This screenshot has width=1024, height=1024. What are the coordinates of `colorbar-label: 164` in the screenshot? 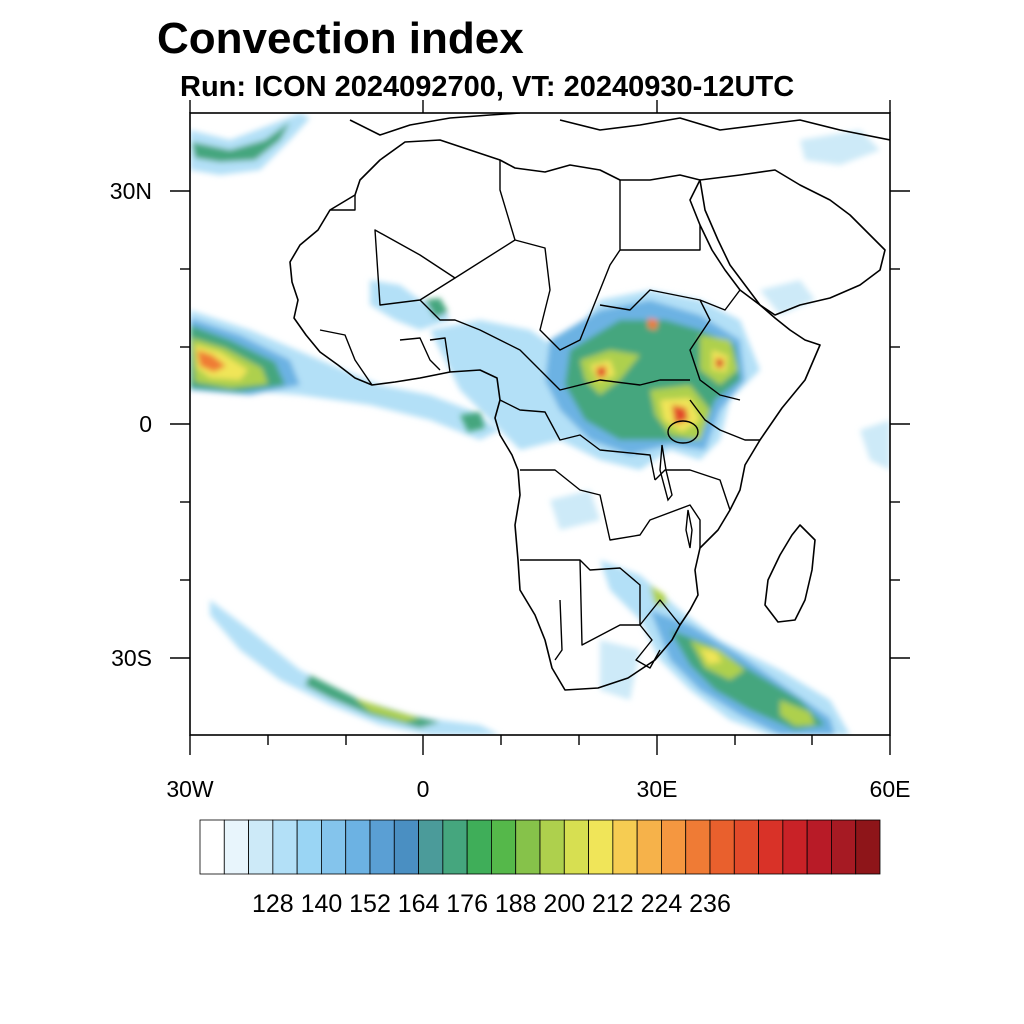 It's located at (419, 904).